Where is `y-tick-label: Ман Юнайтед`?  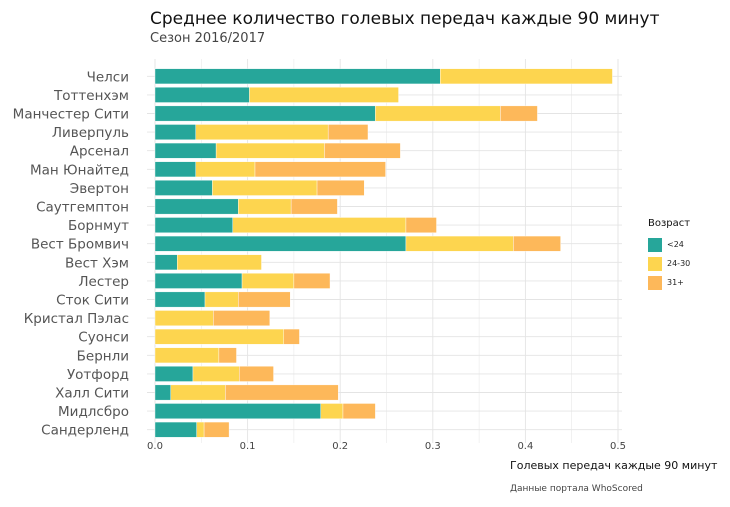
y-tick-label: Ман Юнайтед is located at coordinates (79, 170).